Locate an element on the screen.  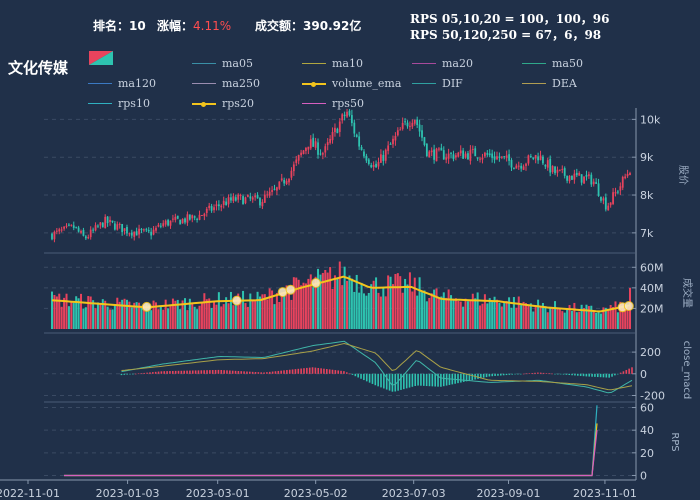
ylabel-panel-1: 成交量 is located at coordinates (687, 293).